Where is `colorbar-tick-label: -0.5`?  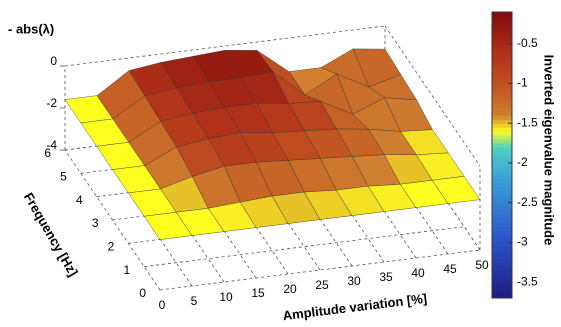 colorbar-tick-label: -0.5 is located at coordinates (527, 43).